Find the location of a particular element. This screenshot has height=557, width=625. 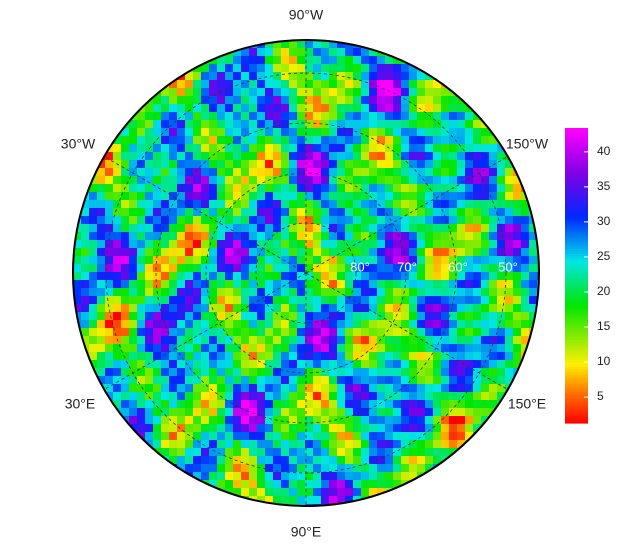

meridian is located at coordinates (406, 331).